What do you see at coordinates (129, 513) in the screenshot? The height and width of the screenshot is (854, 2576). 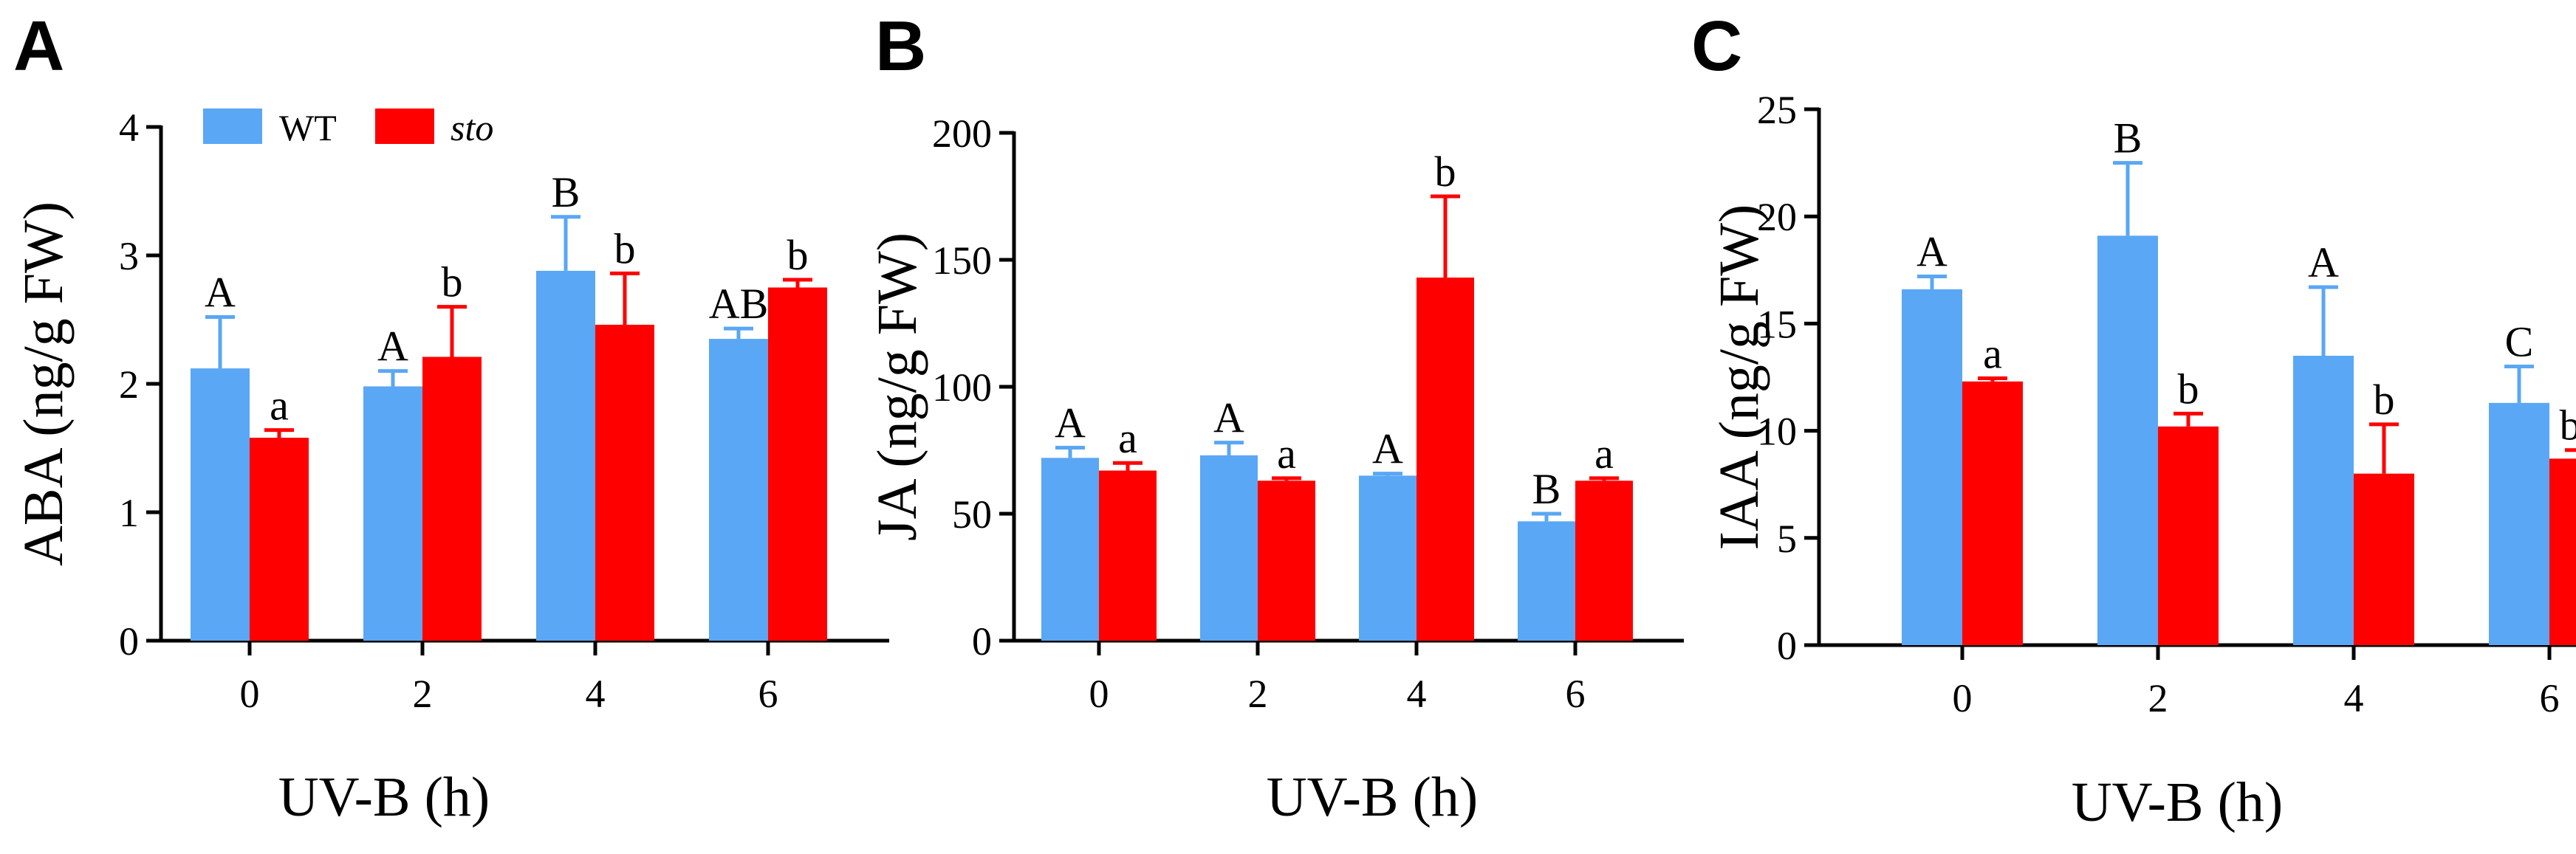 I see `y-tick-label-a: 1` at bounding box center [129, 513].